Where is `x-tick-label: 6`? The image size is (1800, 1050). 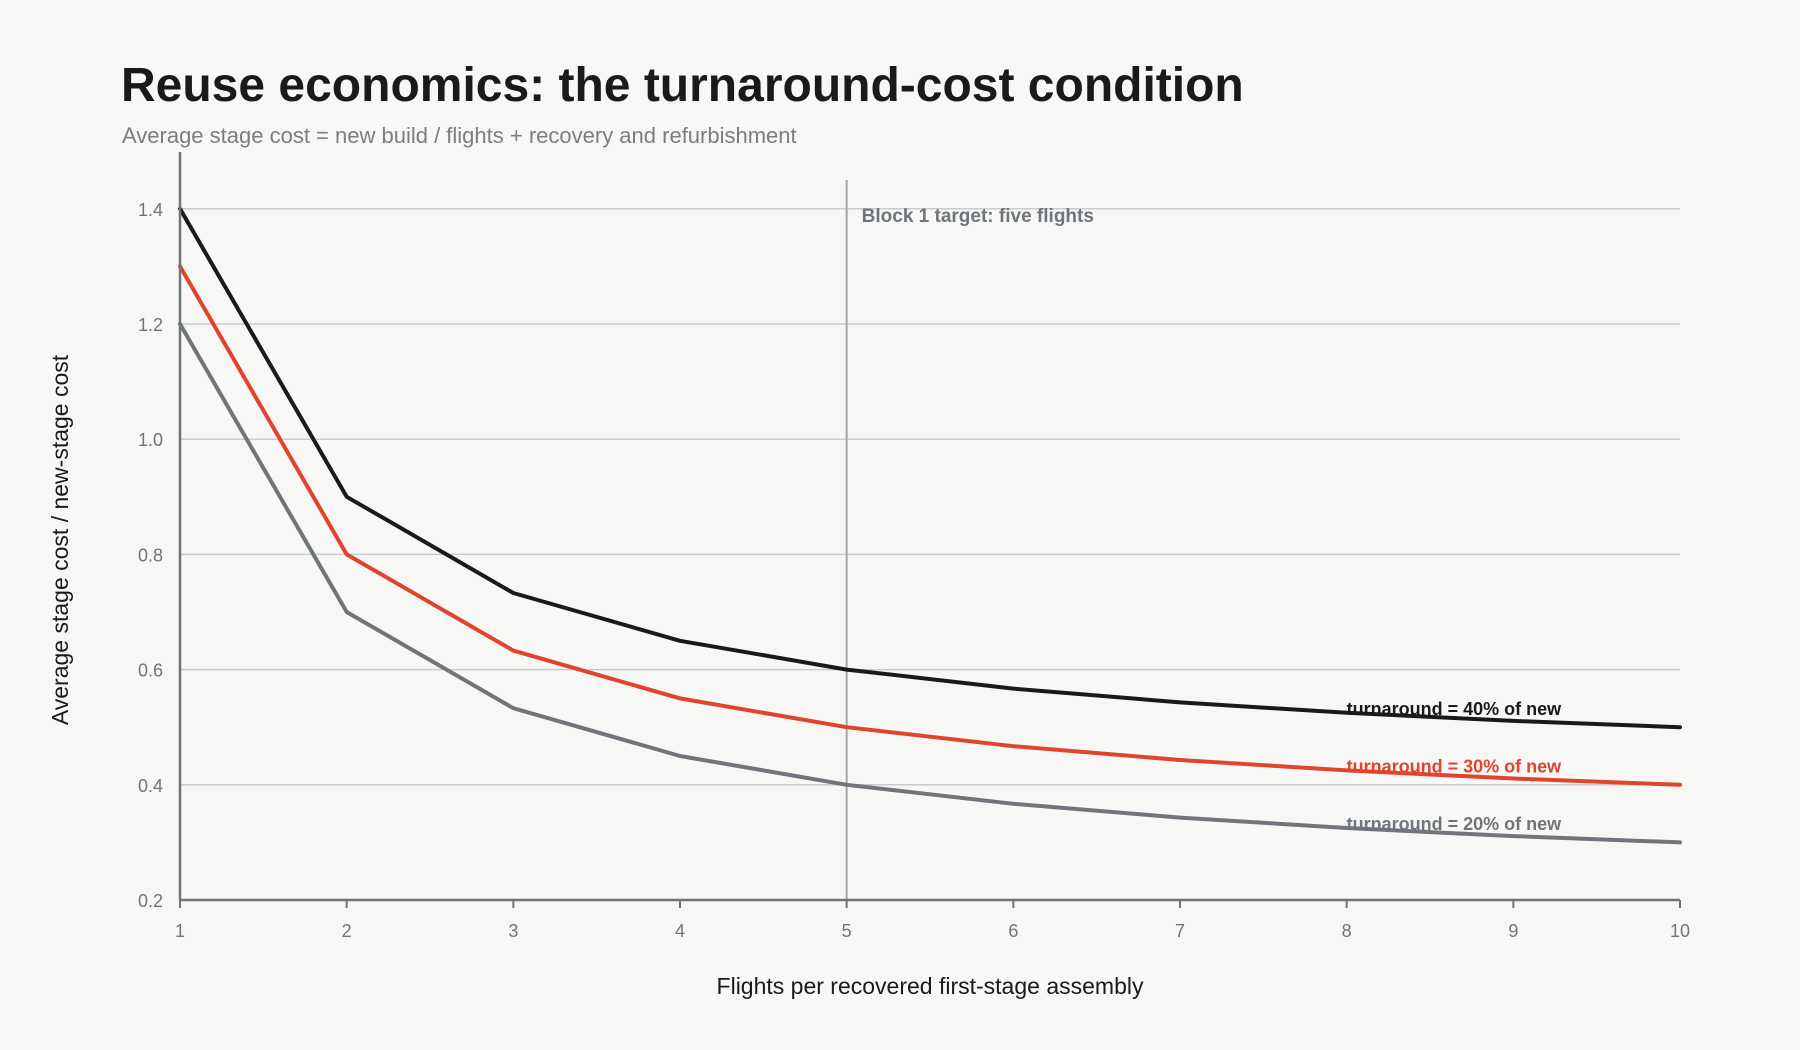
x-tick-label: 6 is located at coordinates (1013, 931).